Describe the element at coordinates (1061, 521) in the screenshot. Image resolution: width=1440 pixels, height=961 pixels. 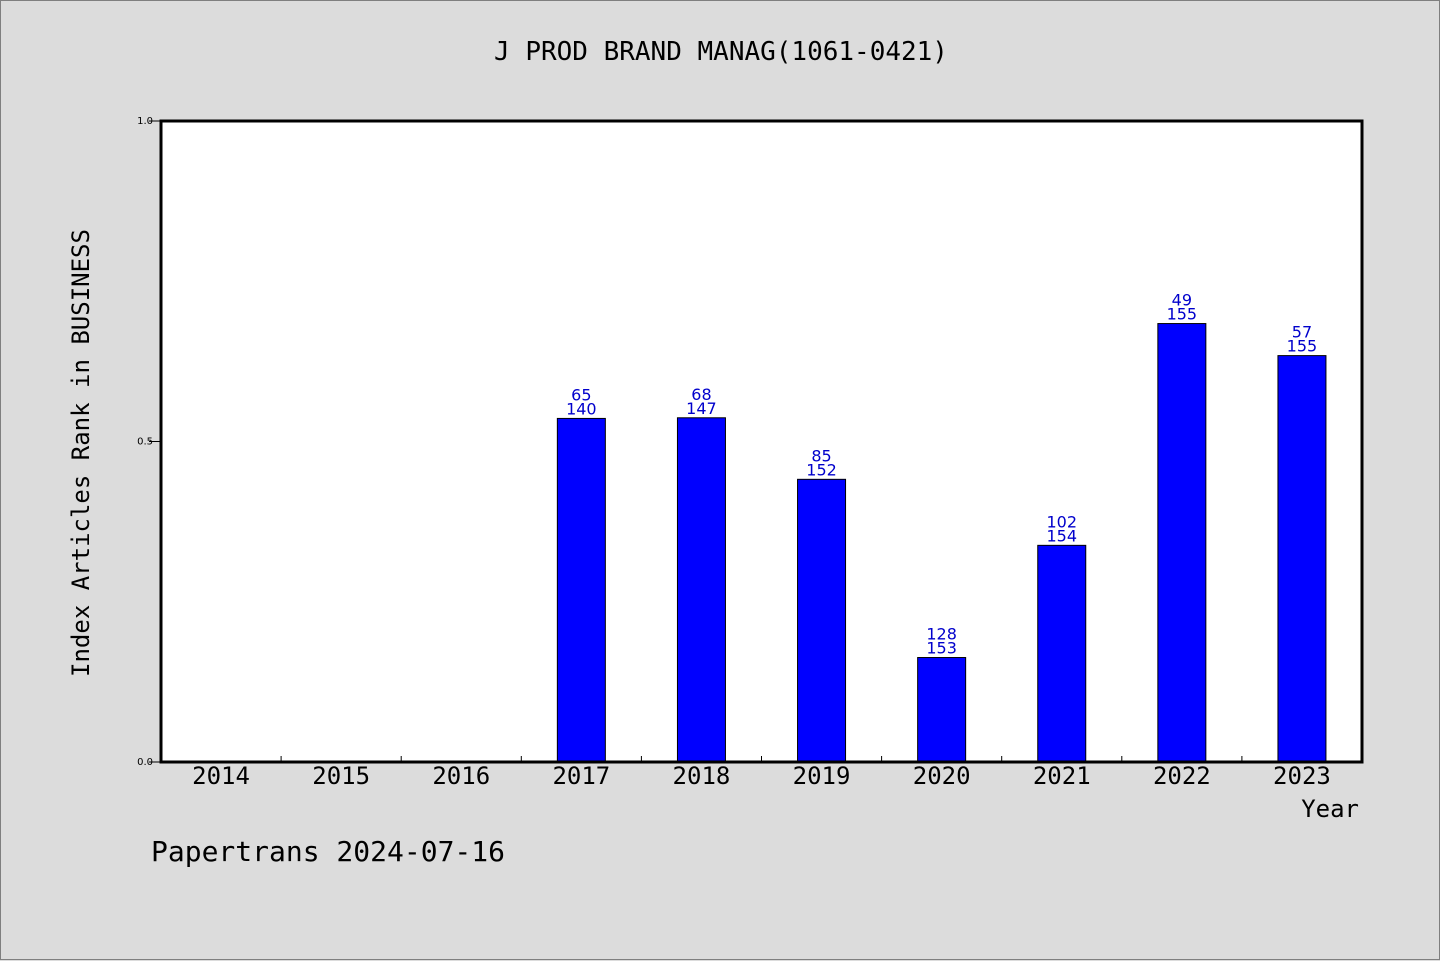
I see `bar-rank-label: 102` at that location.